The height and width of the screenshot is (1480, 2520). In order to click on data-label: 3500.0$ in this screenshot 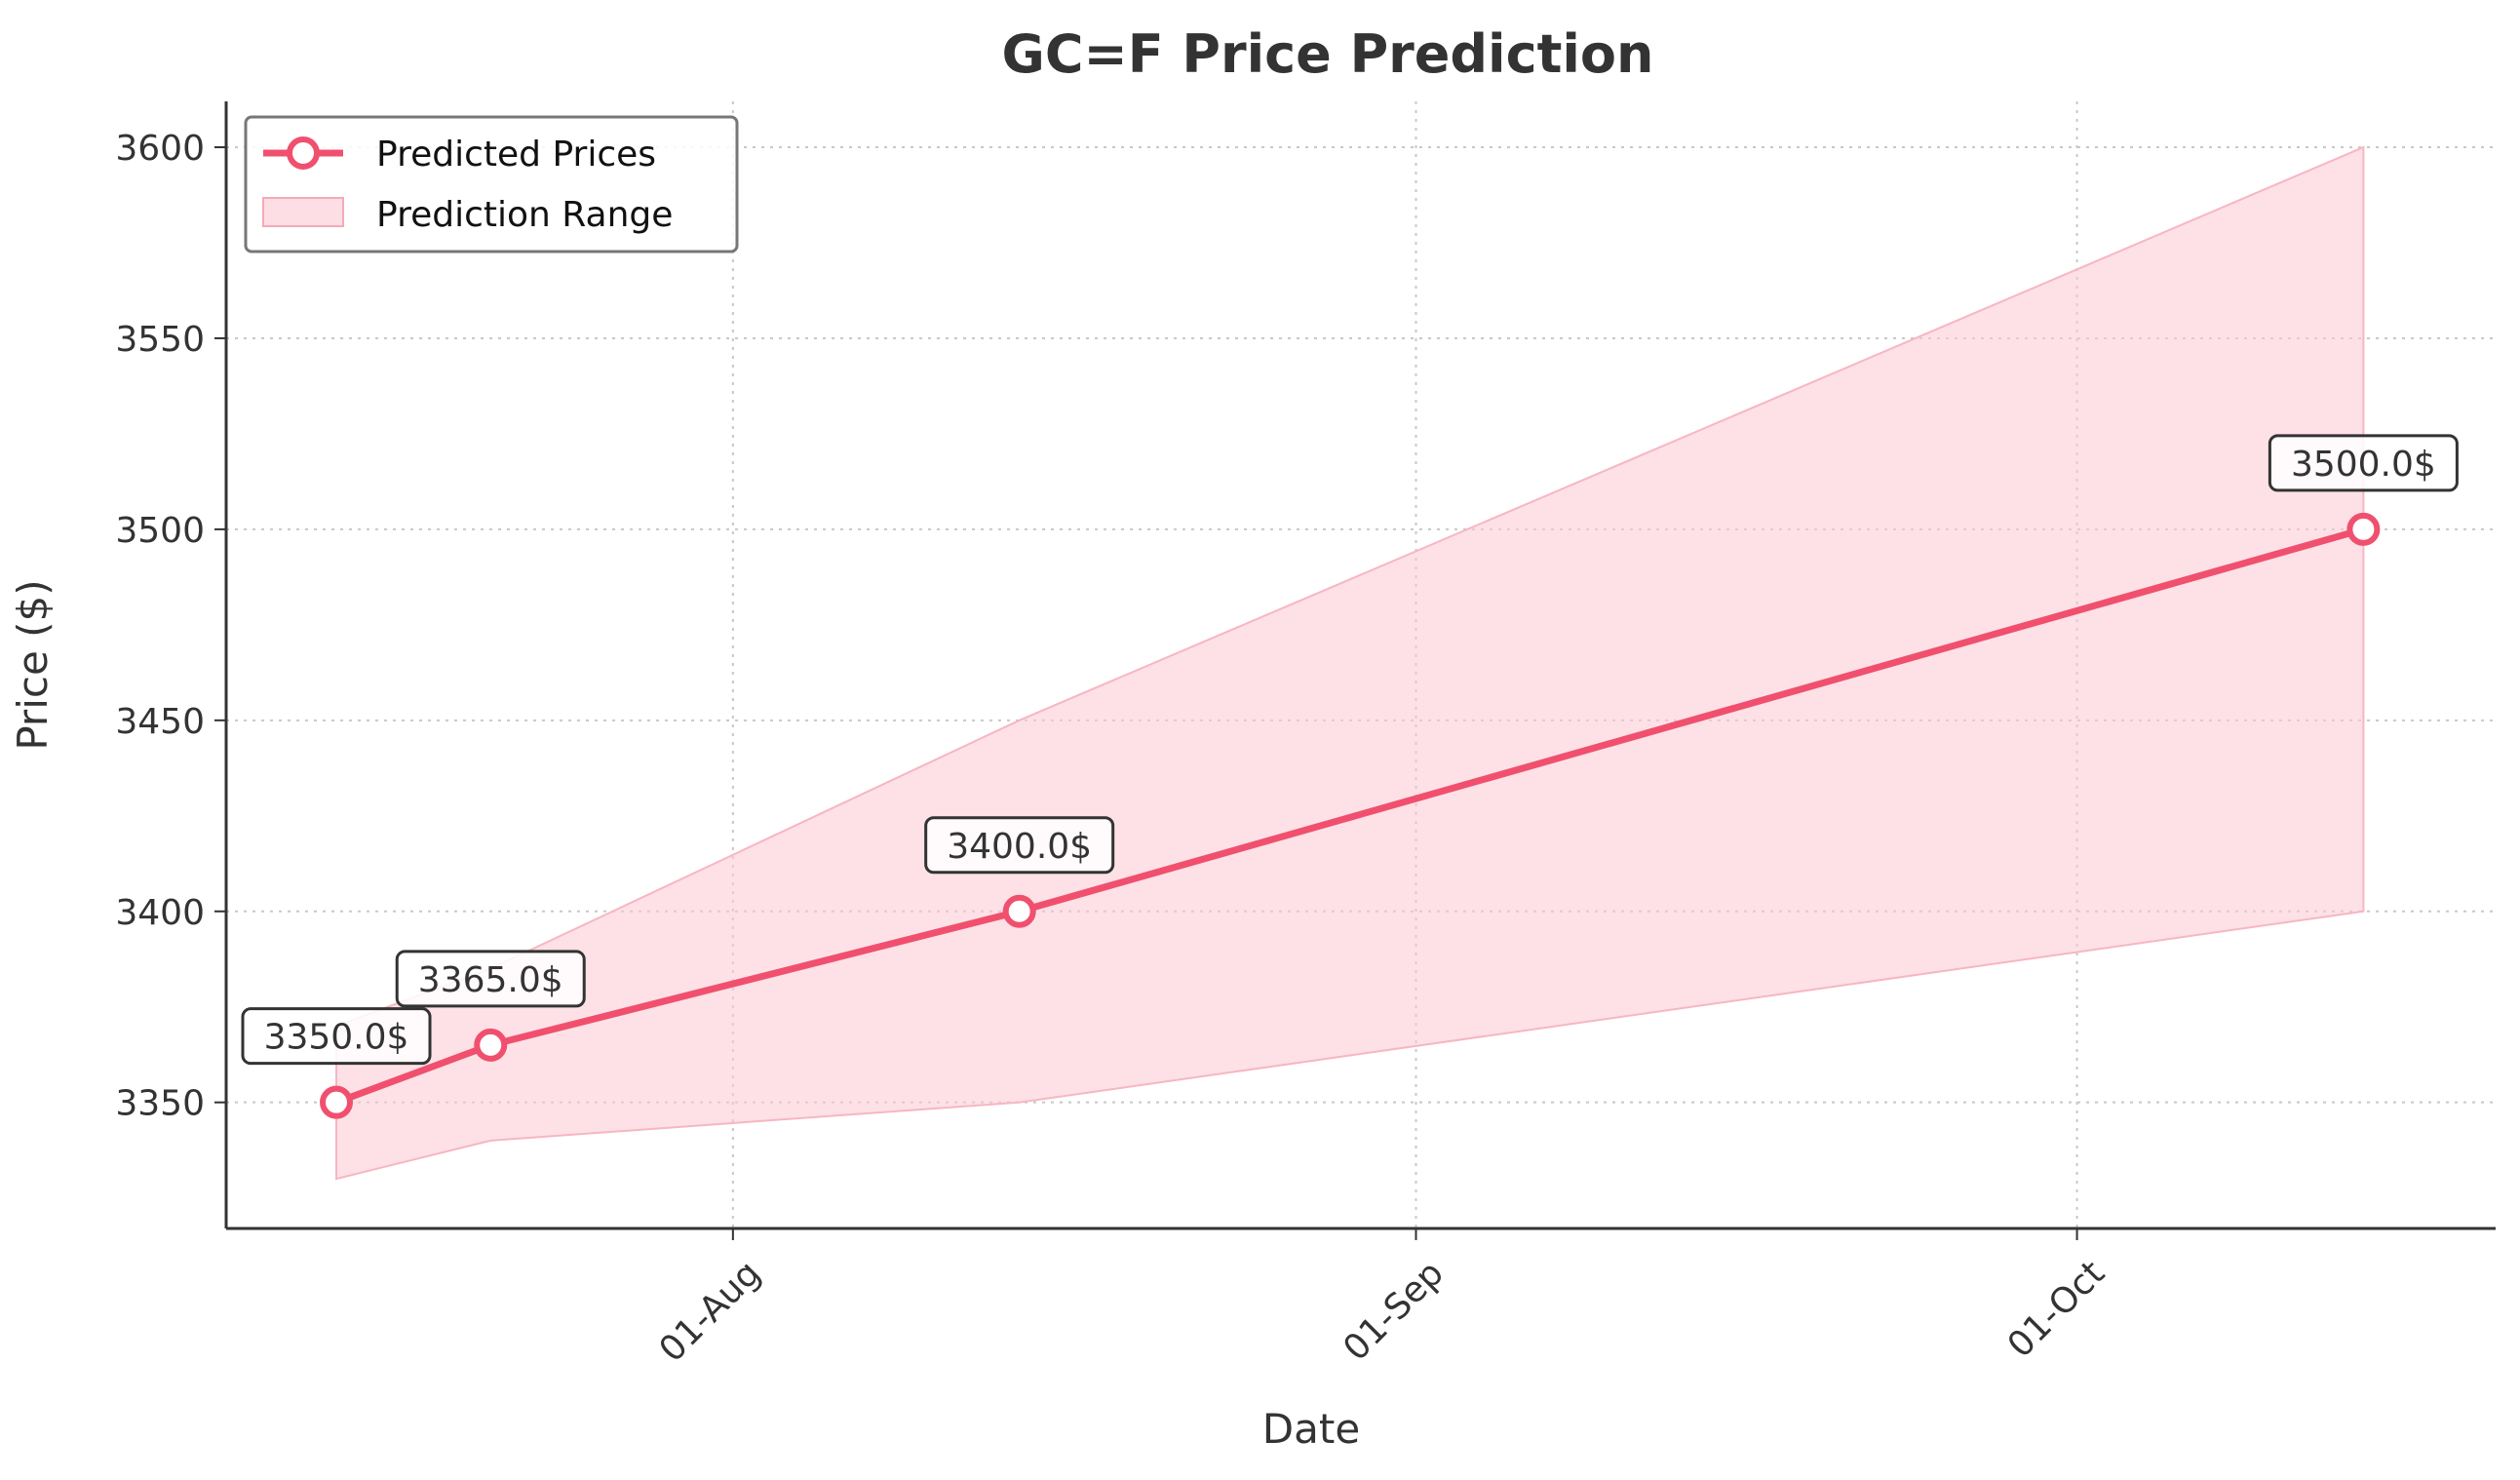, I will do `click(2363, 463)`.